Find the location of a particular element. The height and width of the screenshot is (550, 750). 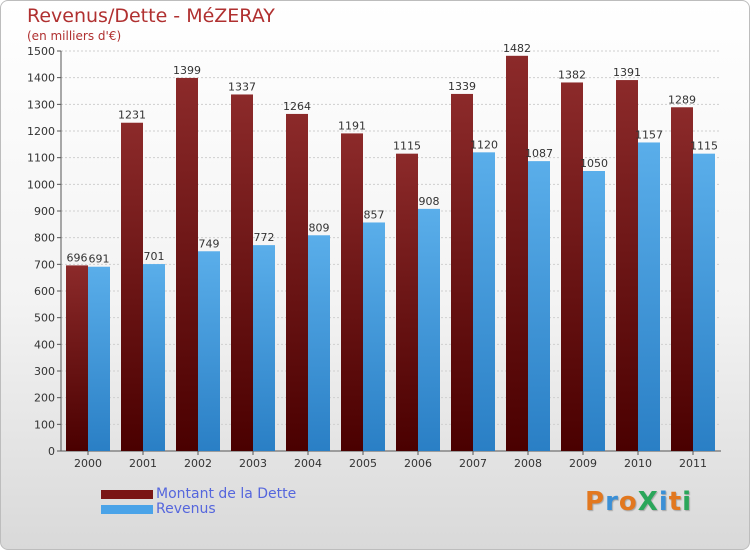

data-label-dette: 1339 is located at coordinates (462, 86).